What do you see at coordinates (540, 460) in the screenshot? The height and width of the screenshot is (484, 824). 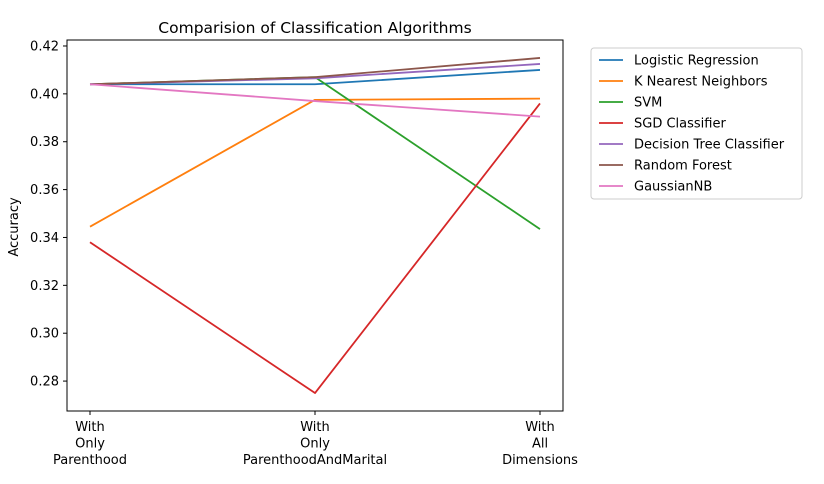 I see `x-tick-label-line: Dimensions` at bounding box center [540, 460].